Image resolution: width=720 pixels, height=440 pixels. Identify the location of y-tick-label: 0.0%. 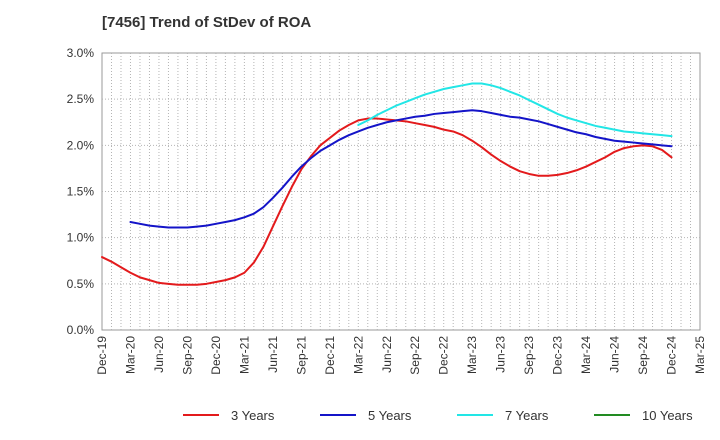
(81, 330).